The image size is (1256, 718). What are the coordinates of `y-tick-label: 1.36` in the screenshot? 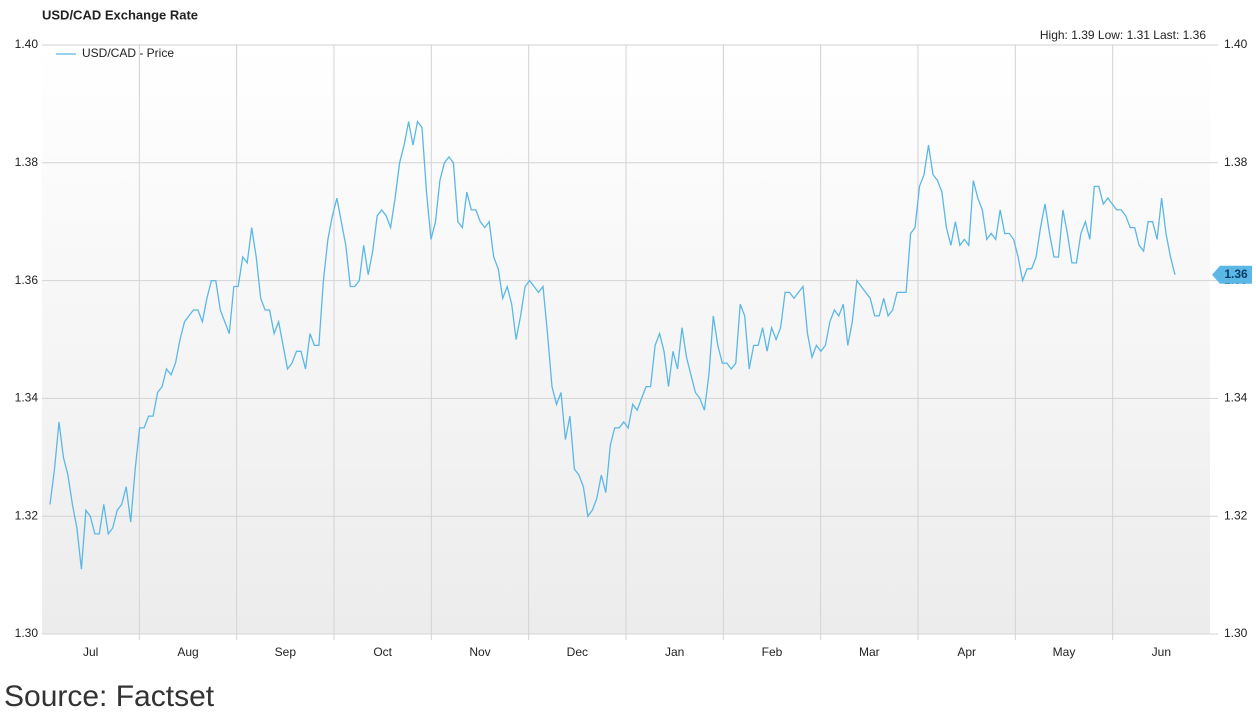 It's located at (27, 280).